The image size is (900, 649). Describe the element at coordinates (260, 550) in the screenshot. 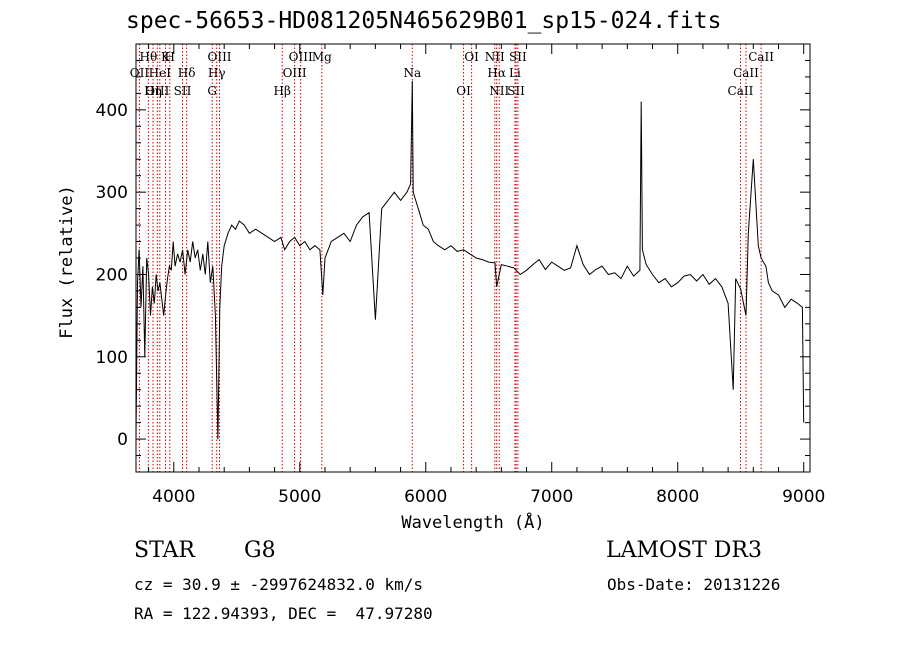

I see `subclass-label: G8` at that location.